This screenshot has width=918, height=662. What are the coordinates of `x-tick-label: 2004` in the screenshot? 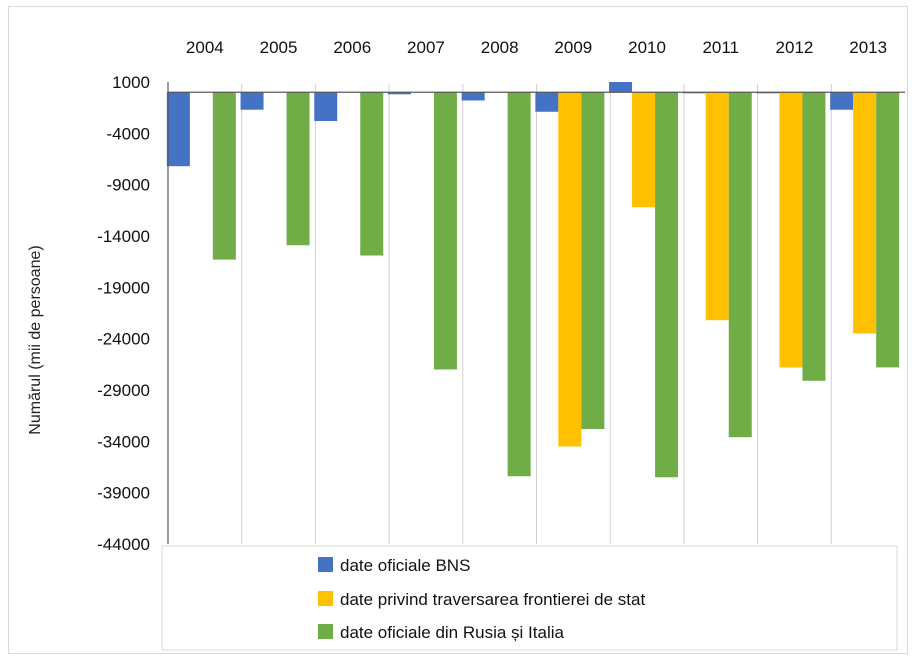 It's located at (205, 47).